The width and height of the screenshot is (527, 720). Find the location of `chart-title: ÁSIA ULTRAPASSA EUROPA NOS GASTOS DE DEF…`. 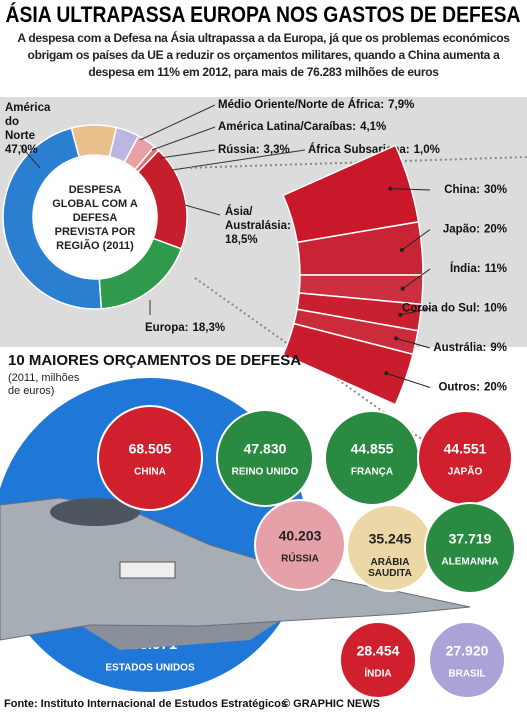

chart-title: ÁSIA ULTRAPASSA EUROPA NOS GASTOS DE DEF… is located at coordinates (263, 14).